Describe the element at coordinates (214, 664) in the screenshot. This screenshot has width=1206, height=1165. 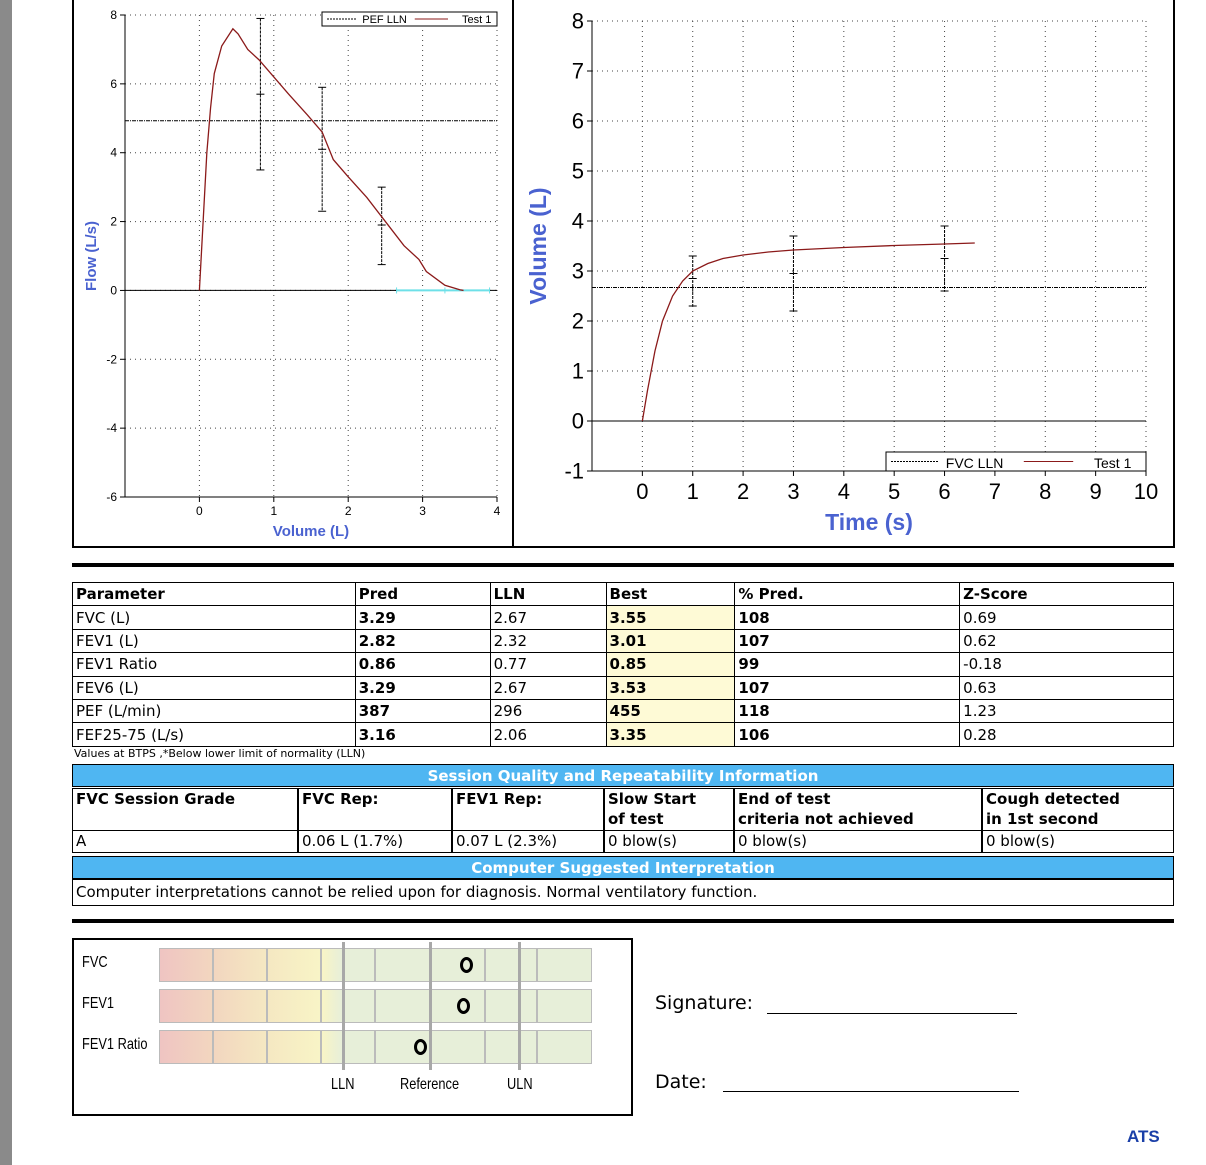
I see `table-cell: FEV1 Ratio` at that location.